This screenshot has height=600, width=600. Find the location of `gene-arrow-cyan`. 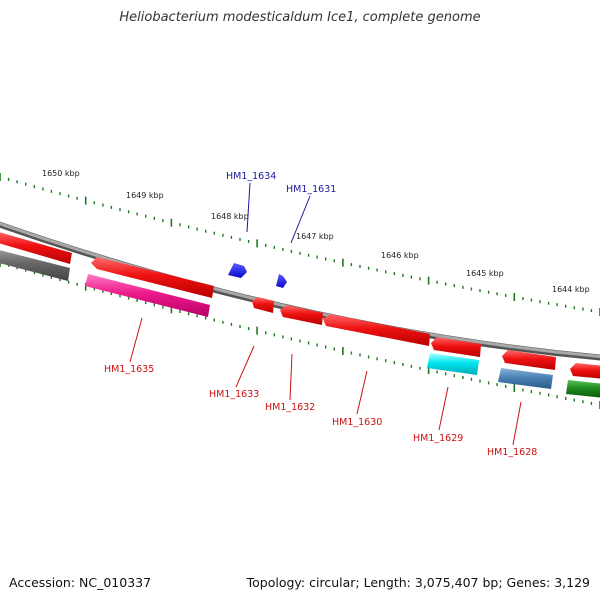

gene-arrow-cyan is located at coordinates (453, 364).